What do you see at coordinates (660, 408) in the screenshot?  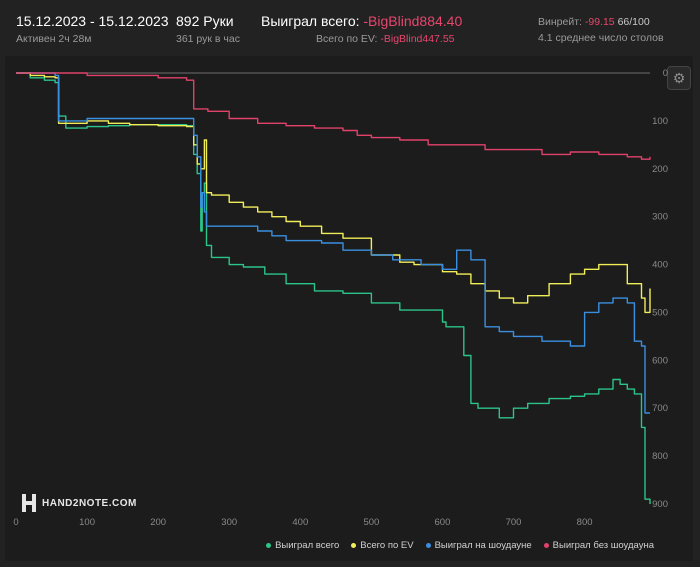 I see `y-tick-label: 700` at bounding box center [660, 408].